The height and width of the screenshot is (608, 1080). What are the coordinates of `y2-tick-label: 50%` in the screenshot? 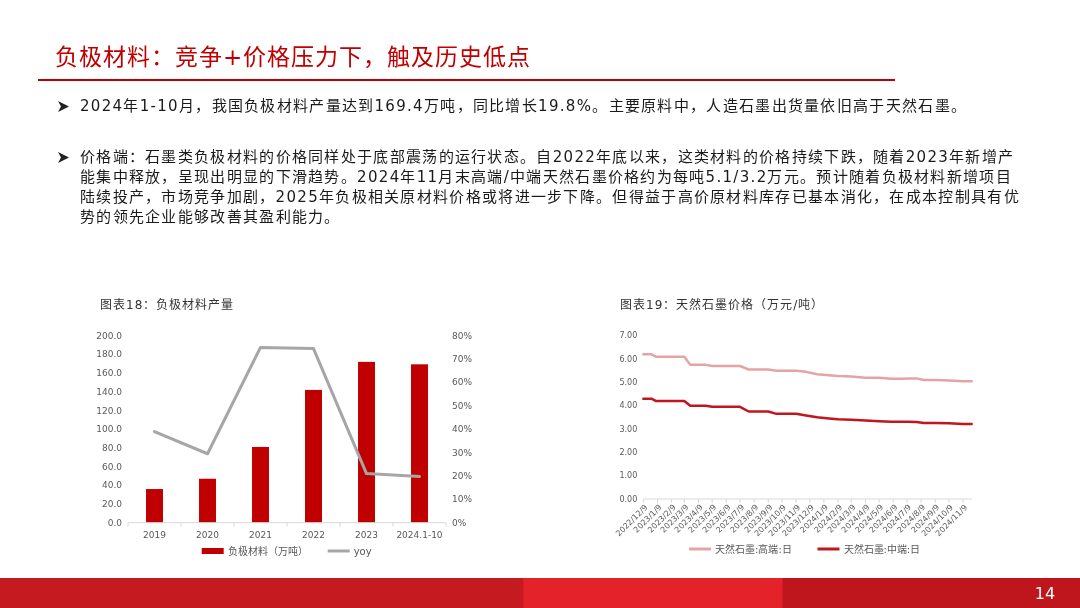 It's located at (462, 405).